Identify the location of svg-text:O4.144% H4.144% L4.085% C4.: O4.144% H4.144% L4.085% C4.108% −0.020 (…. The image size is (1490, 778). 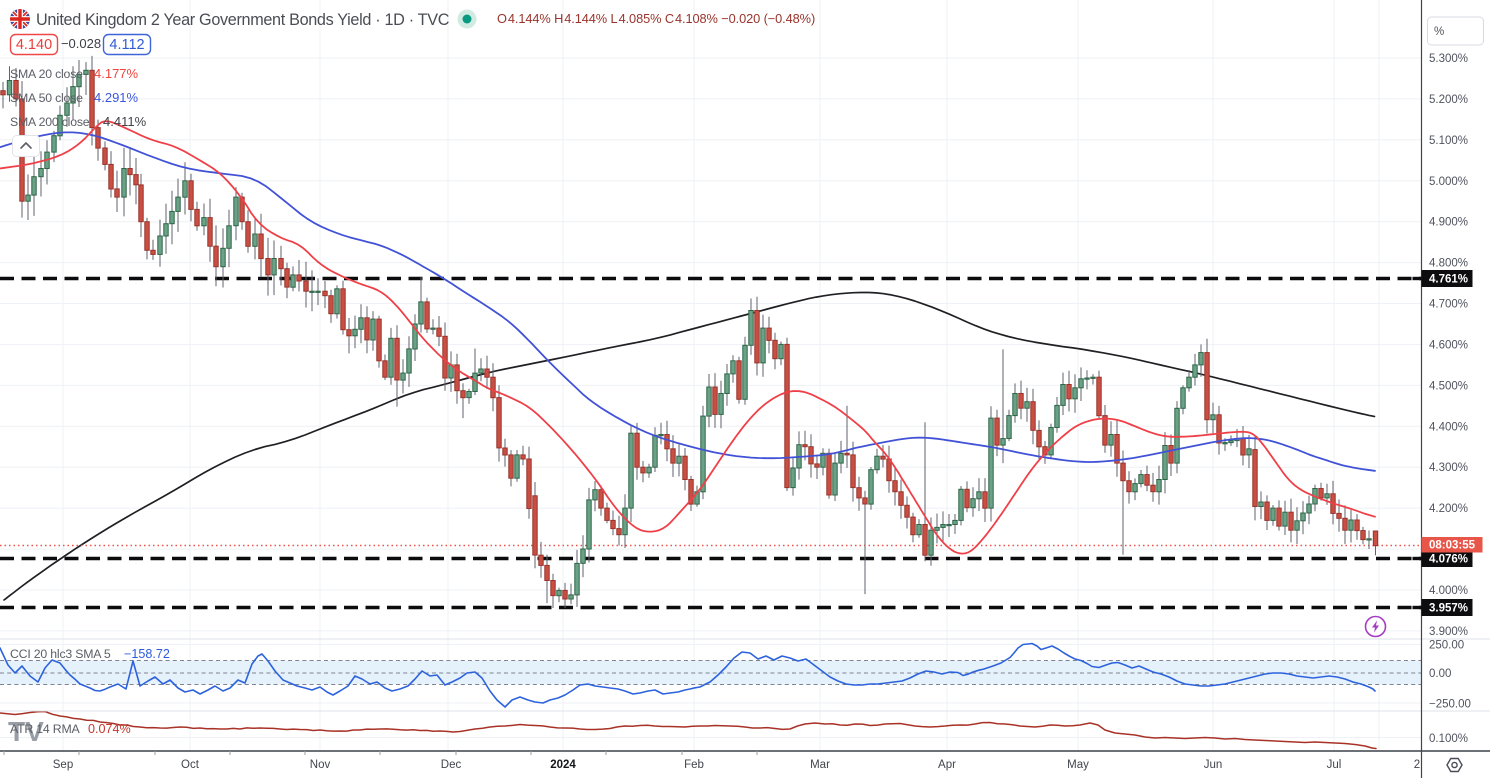
(656, 18).